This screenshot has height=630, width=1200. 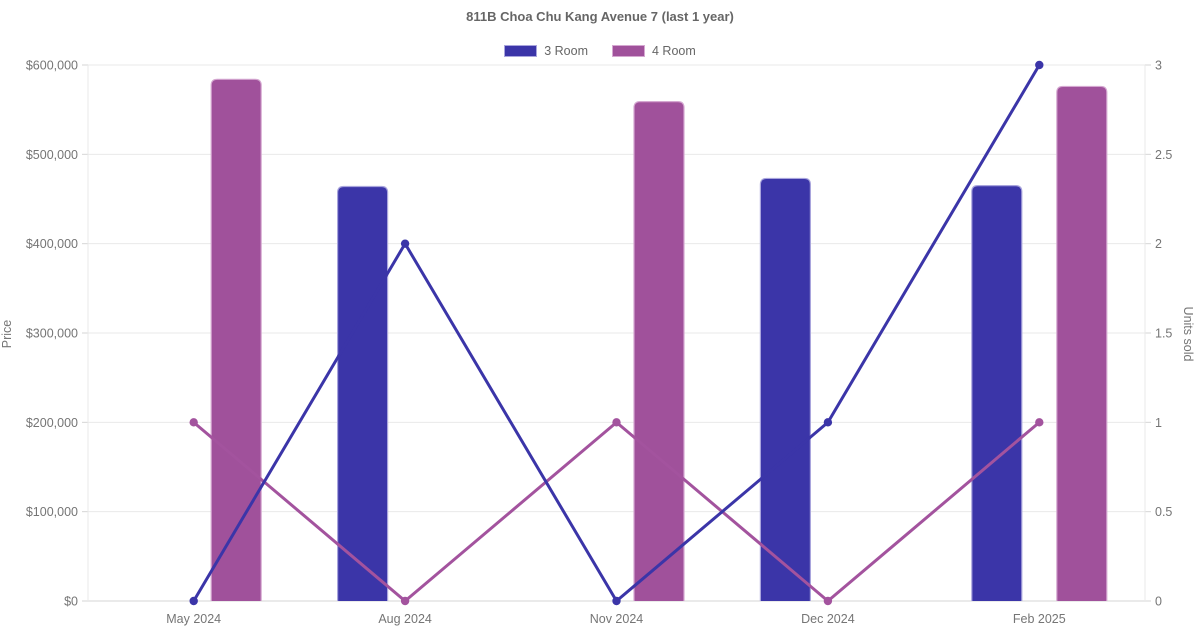 What do you see at coordinates (600, 51) in the screenshot?
I see `chart-legend: 3 Room 4 Room` at bounding box center [600, 51].